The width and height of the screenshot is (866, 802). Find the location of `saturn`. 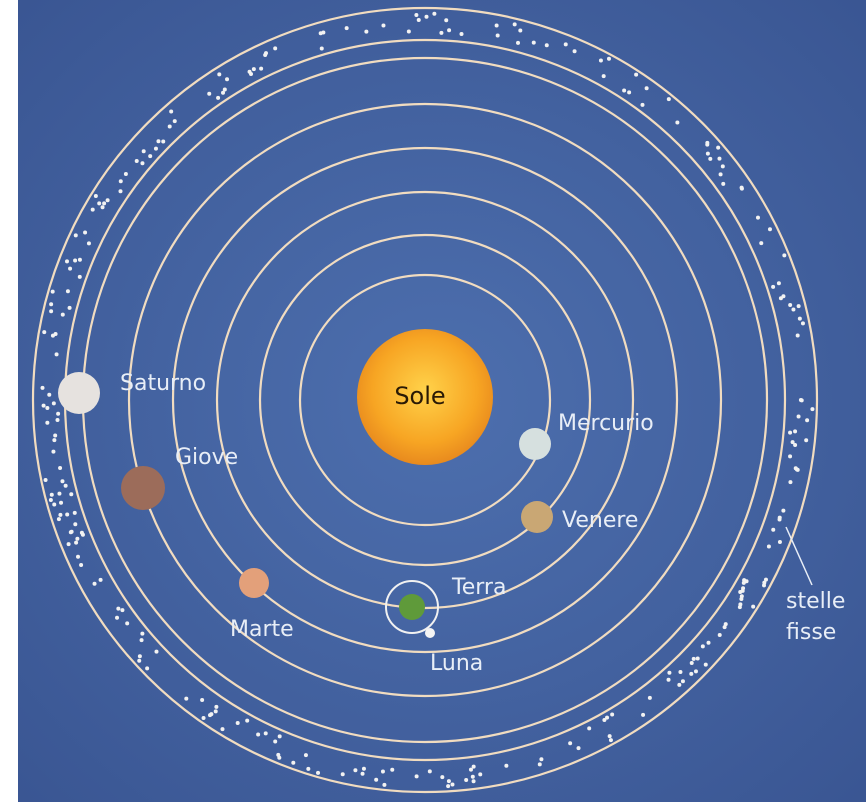

saturn is located at coordinates (79, 393).